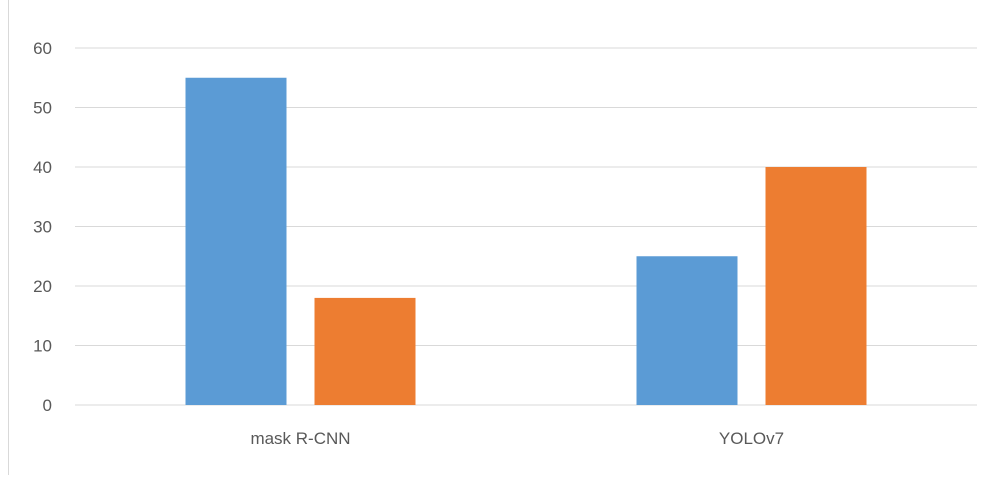 This screenshot has height=480, width=997. What do you see at coordinates (236, 241) in the screenshot?
I see `bar-series-1-mask-r-cnn` at bounding box center [236, 241].